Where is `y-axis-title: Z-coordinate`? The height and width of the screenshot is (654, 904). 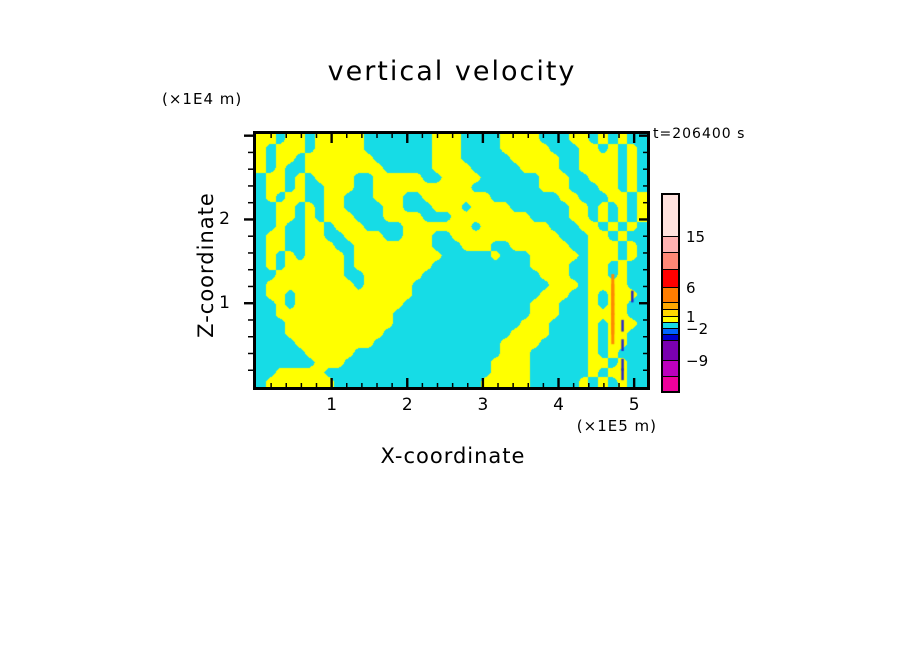 y-axis-title: Z-coordinate is located at coordinates (206, 265).